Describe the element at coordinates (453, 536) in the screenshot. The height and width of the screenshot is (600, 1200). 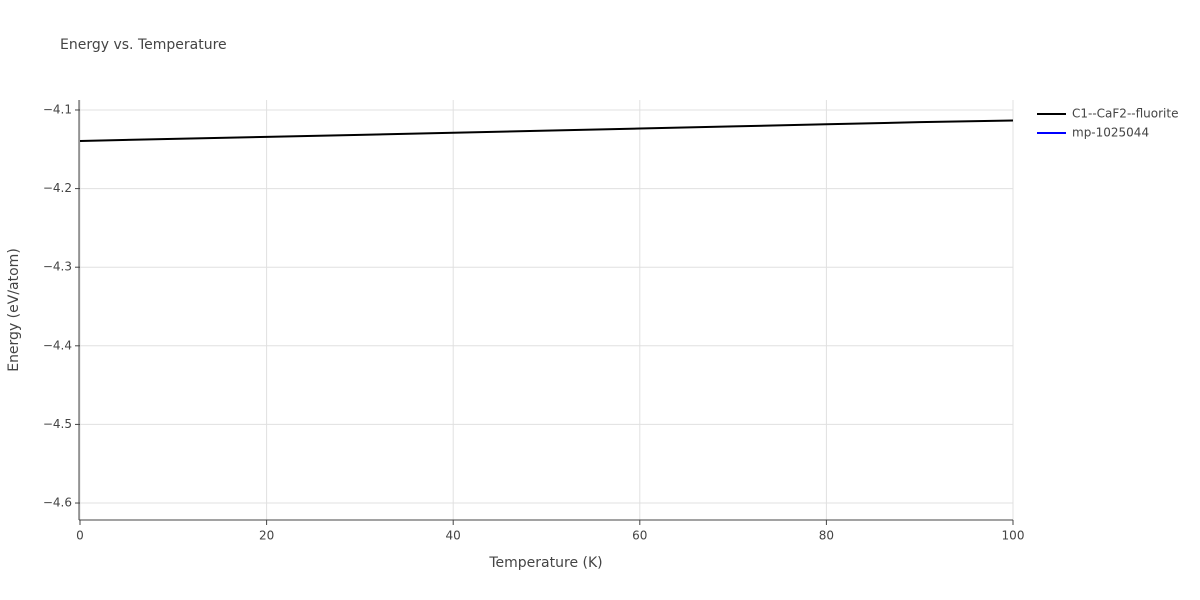
I see `x-tick-label: 40` at that location.